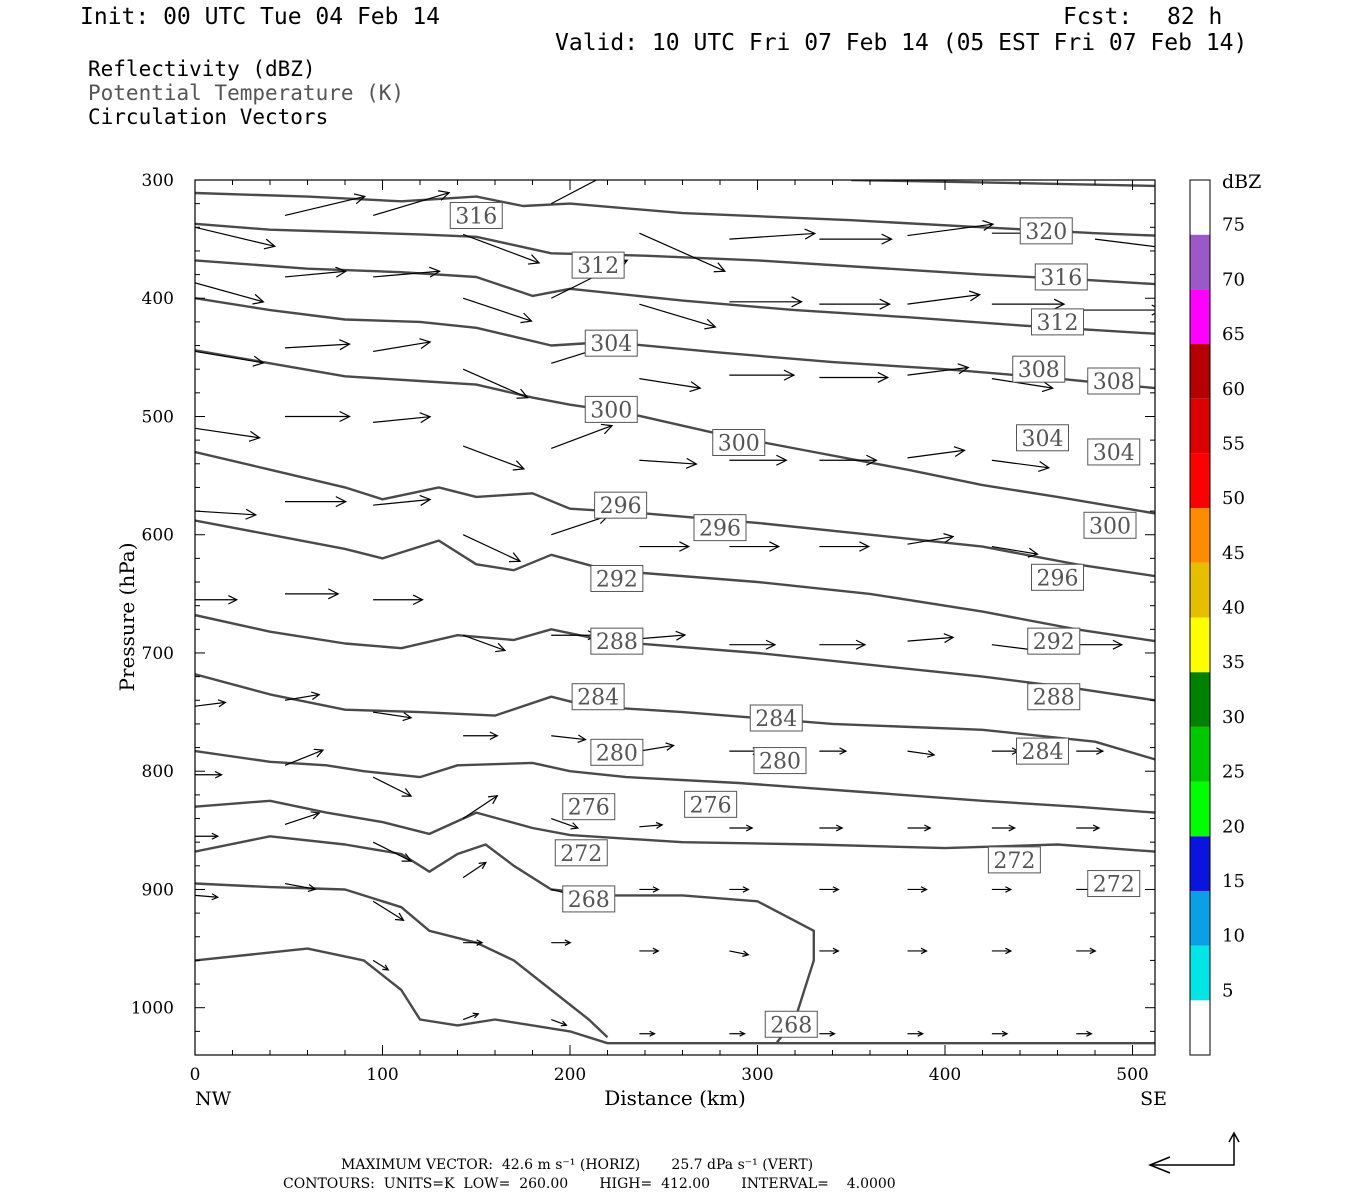 The height and width of the screenshot is (1200, 1350). I want to click on contour-label: 312, so click(1057, 322).